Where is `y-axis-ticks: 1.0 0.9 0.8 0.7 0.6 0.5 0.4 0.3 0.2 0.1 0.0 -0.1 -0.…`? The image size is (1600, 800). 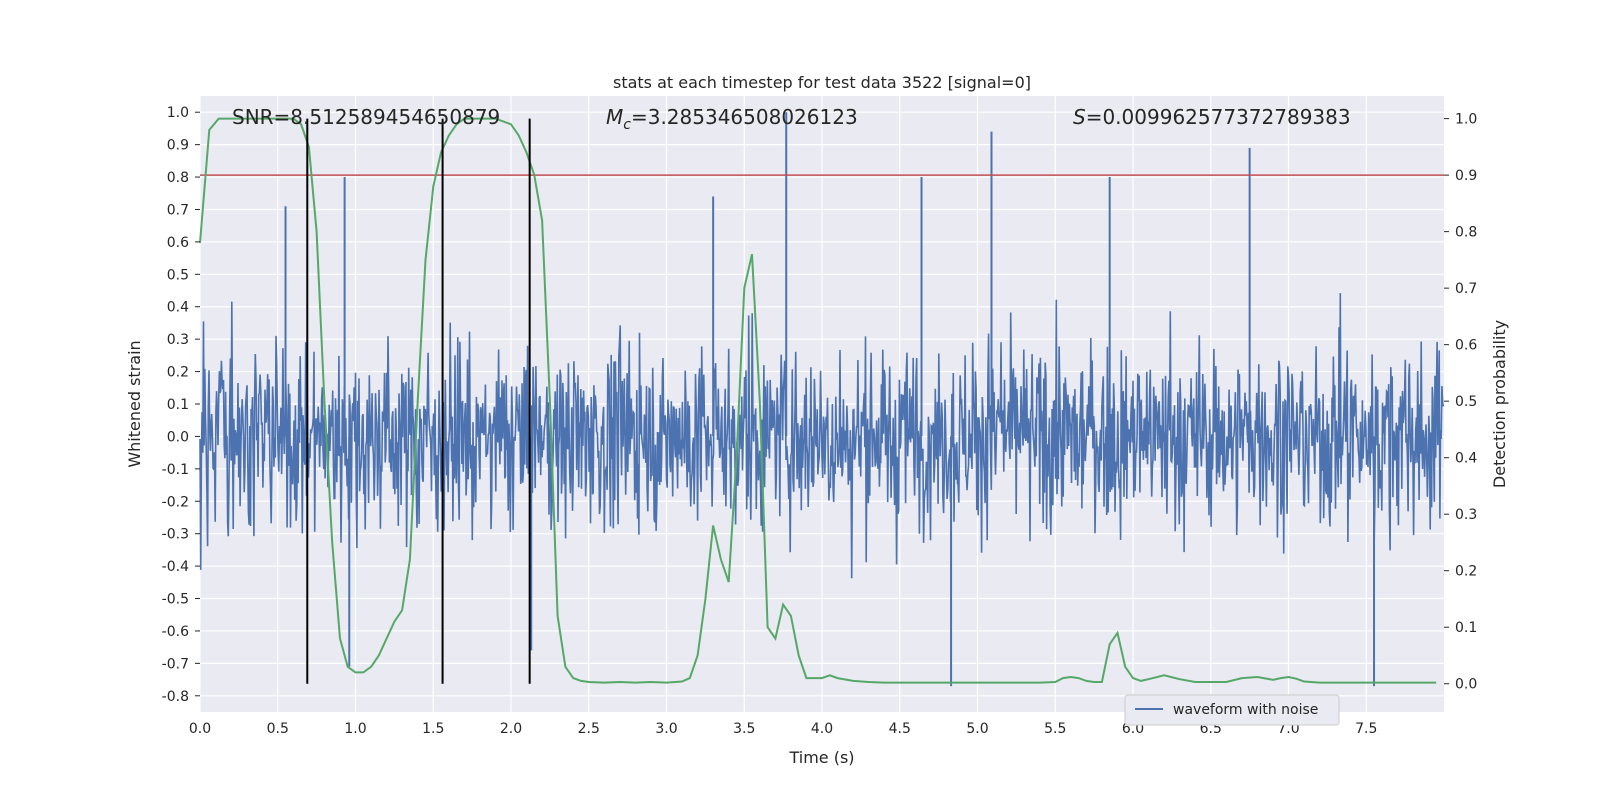
y-axis-ticks: 1.0 0.9 0.8 0.7 0.6 0.5 0.4 0.3 0.2 0.1 0.0 -0.1 -0.… is located at coordinates (181, 405).